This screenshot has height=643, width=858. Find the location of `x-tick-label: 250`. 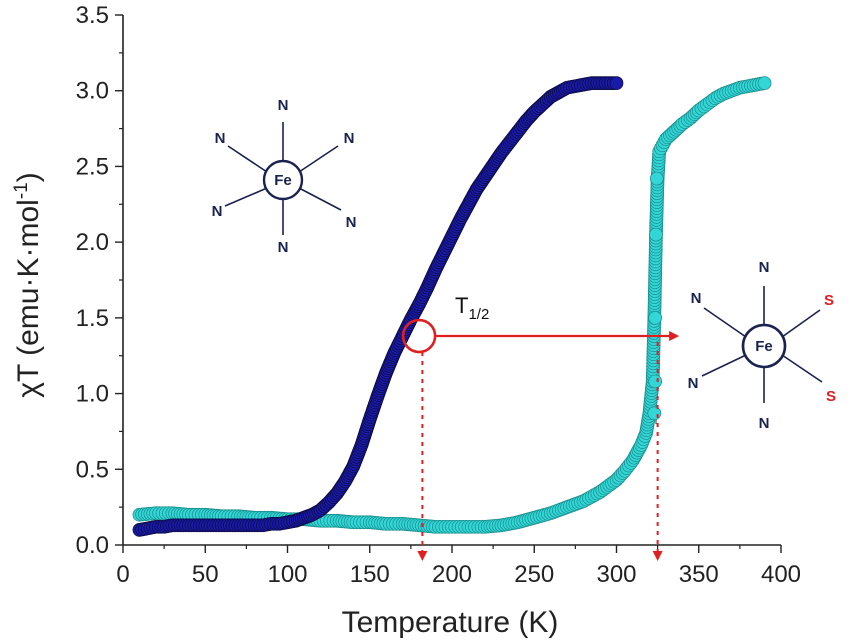

x-tick-label: 250 is located at coordinates (534, 574).